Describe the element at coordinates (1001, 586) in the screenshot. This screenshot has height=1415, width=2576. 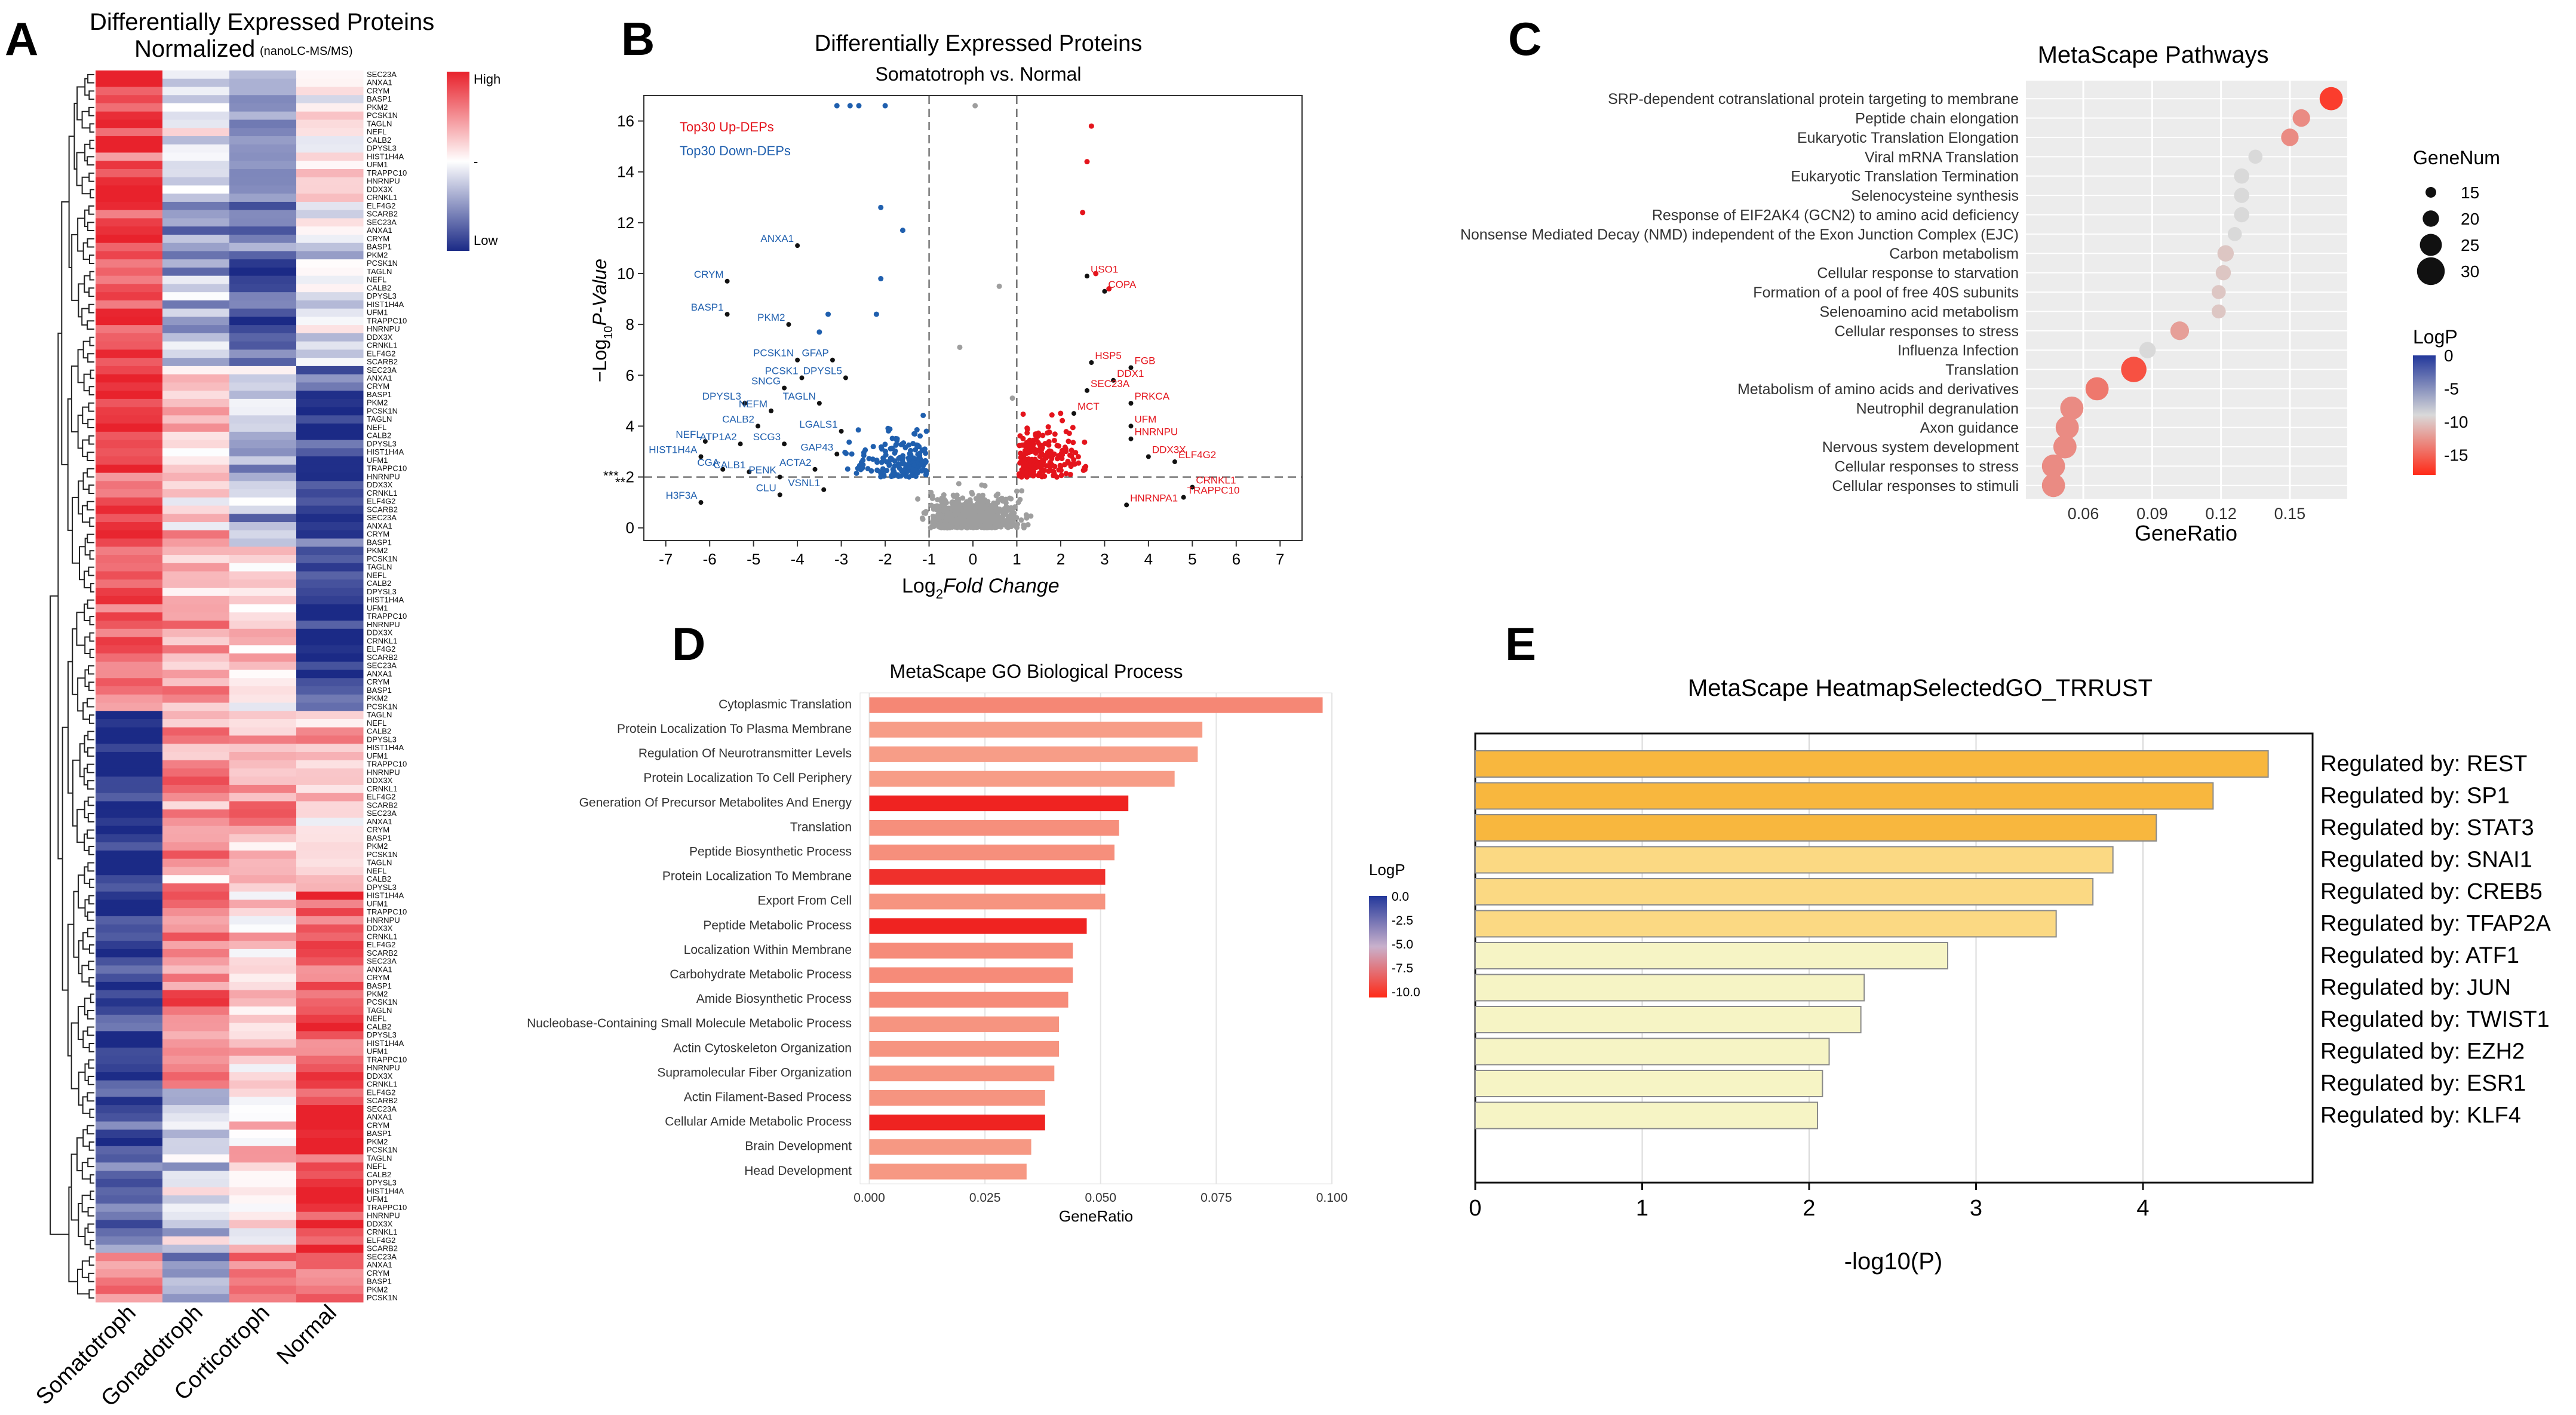
I see `x-label-fold: Fold Change` at that location.